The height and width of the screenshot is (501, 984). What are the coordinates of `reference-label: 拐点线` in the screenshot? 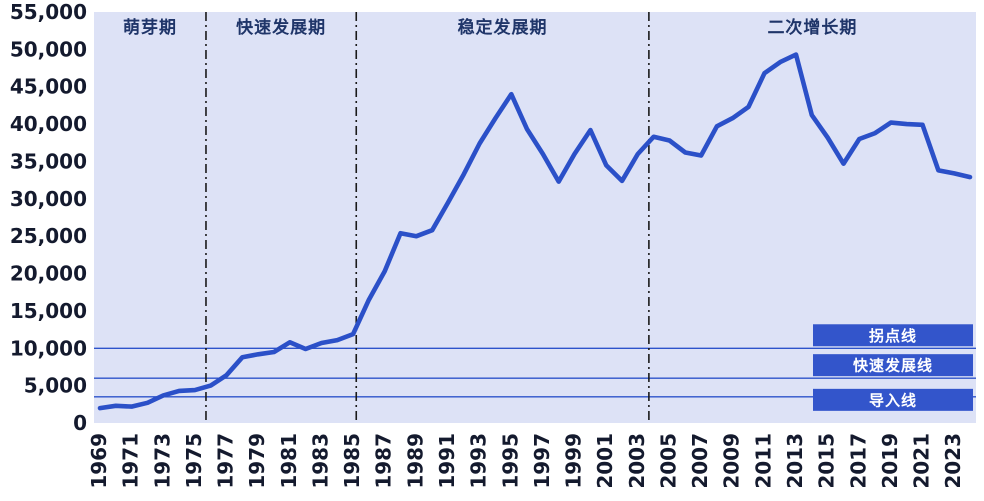 It's located at (893, 336).